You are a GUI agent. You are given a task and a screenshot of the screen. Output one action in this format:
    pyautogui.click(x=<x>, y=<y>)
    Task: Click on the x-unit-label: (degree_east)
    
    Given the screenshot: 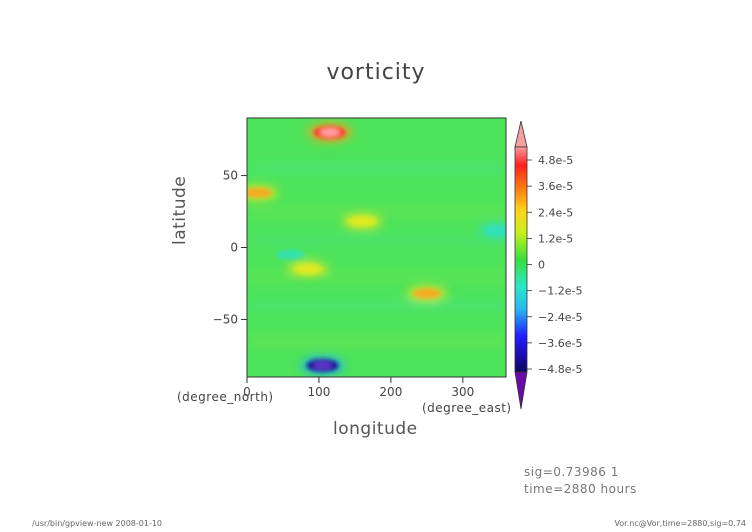 What is the action you would take?
    pyautogui.click(x=467, y=408)
    